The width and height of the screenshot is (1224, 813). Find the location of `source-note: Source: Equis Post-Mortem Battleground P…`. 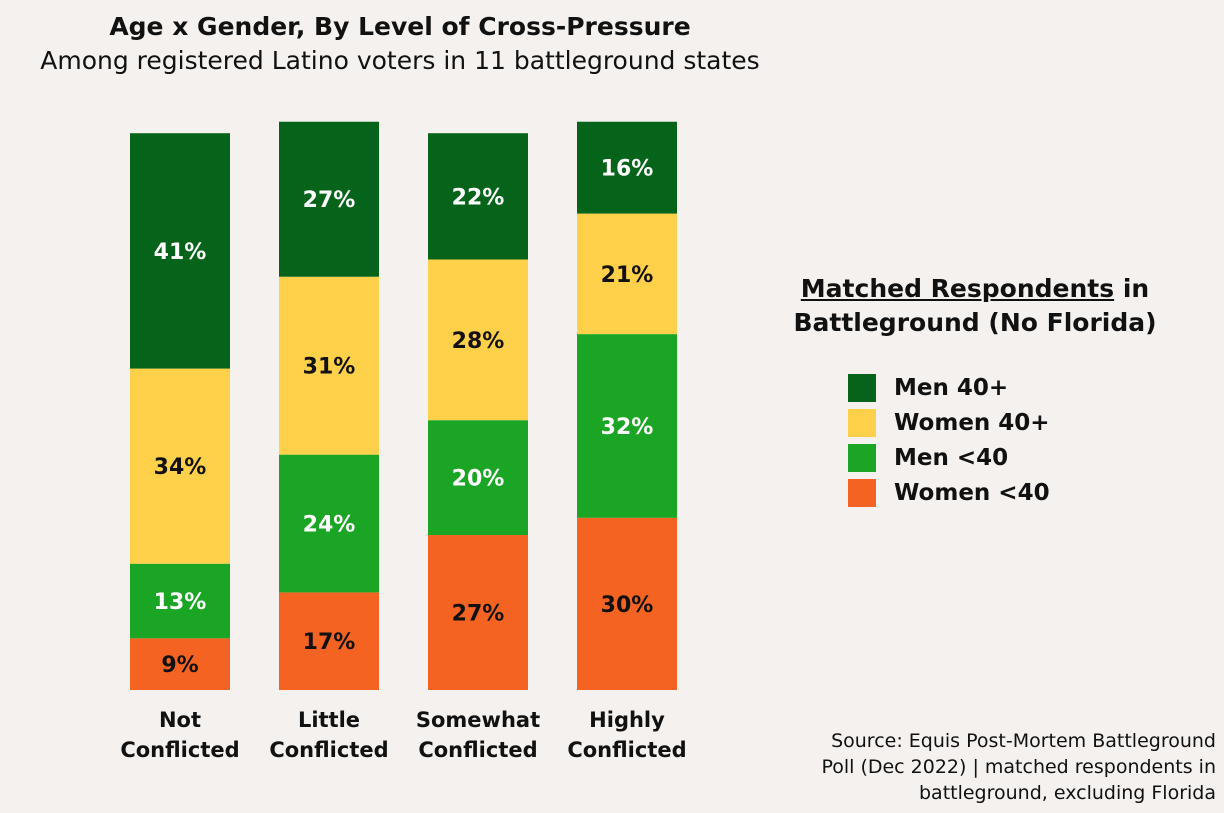

source-note: Source: Equis Post-Mortem Battleground P… is located at coordinates (996, 767).